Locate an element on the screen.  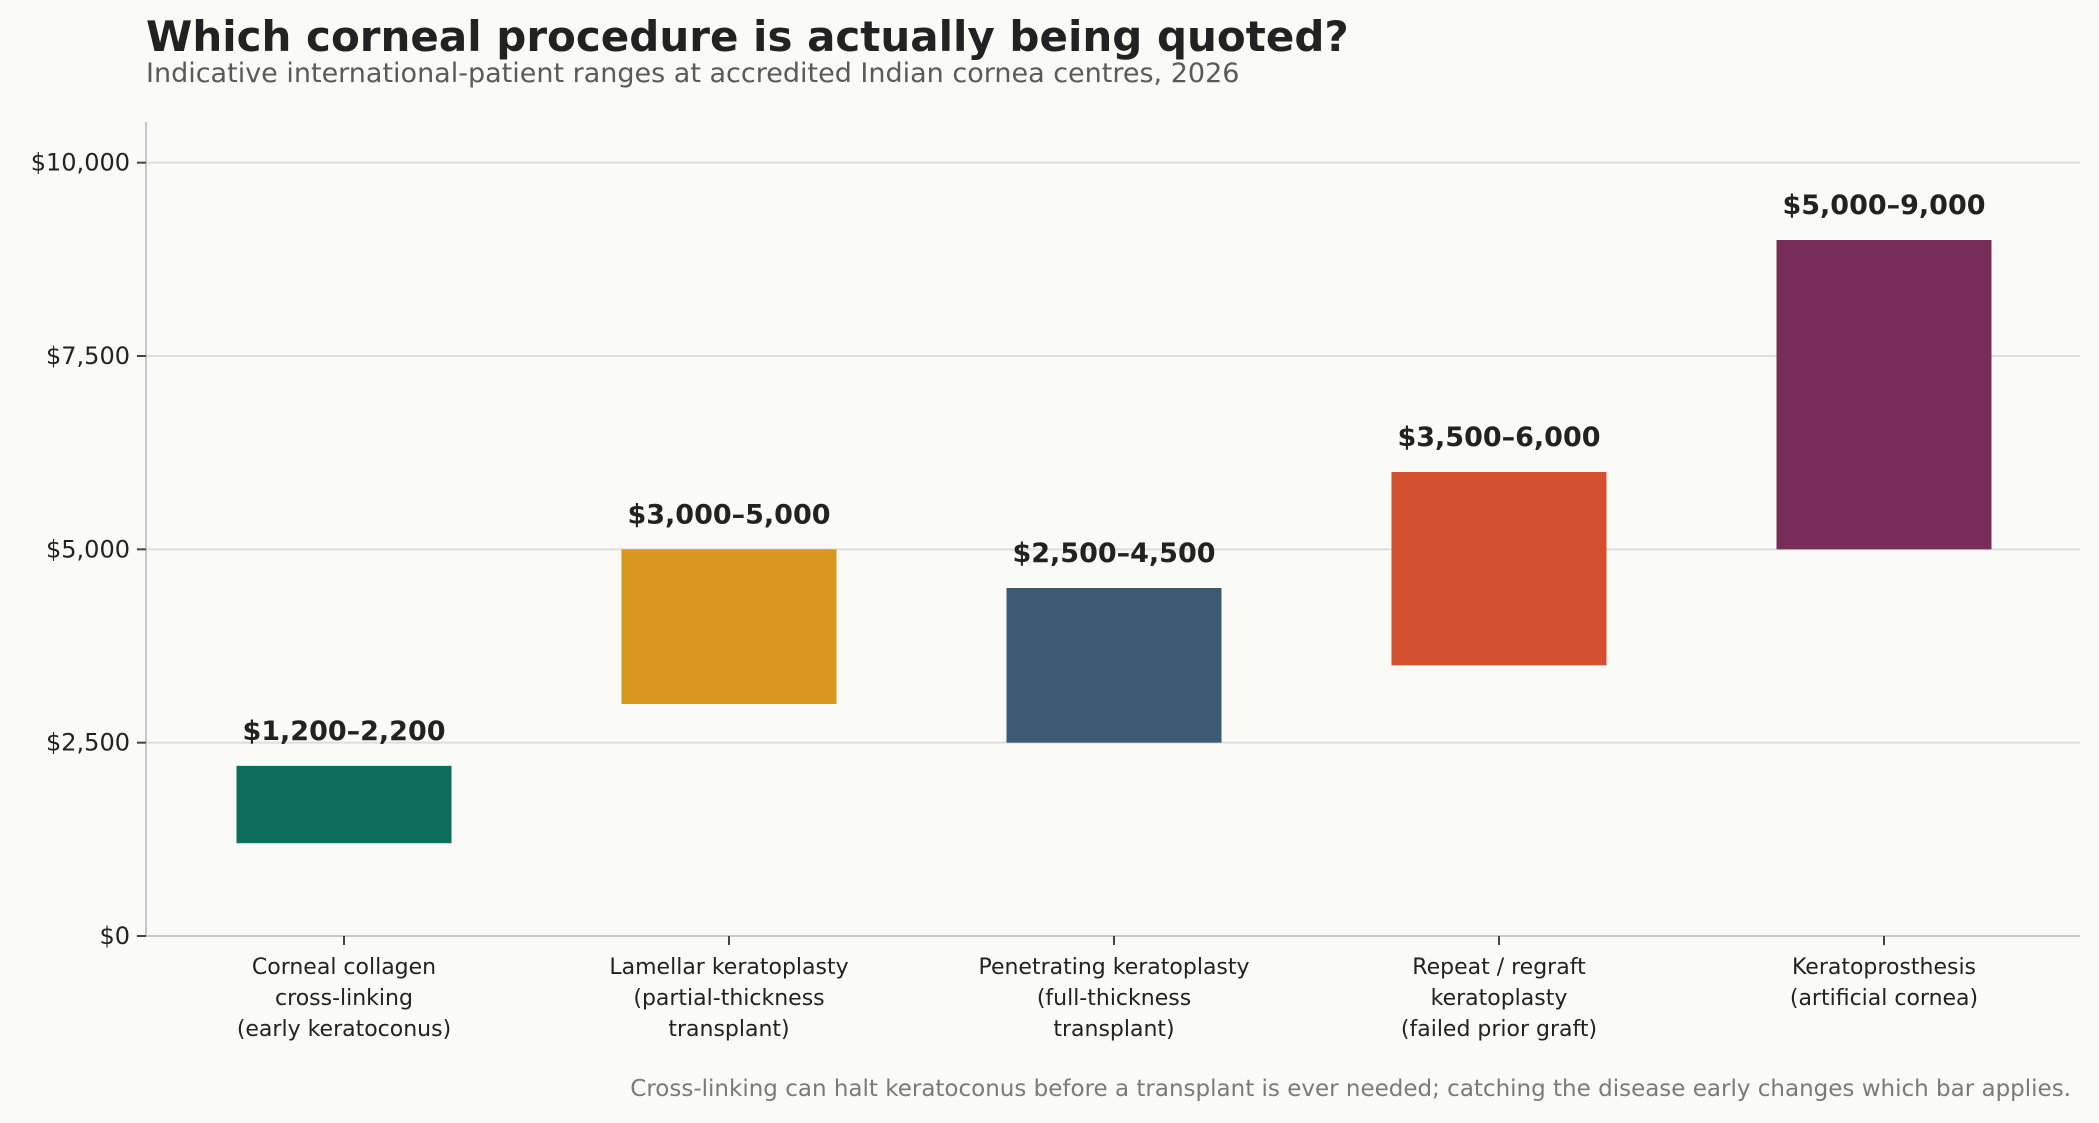
y-tick-label: $0 is located at coordinates (114, 936).